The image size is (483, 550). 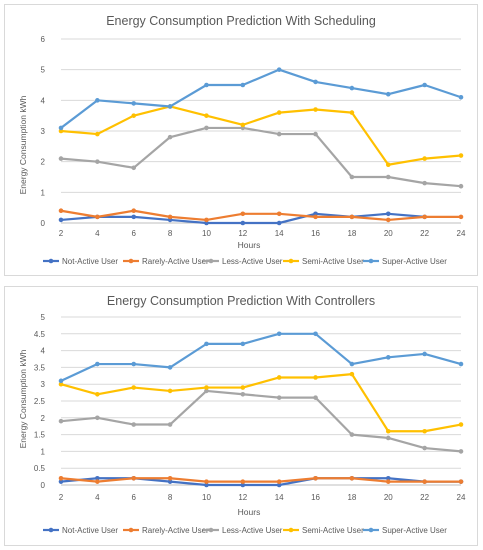 I want to click on x-tick-label: 20, so click(x=388, y=497).